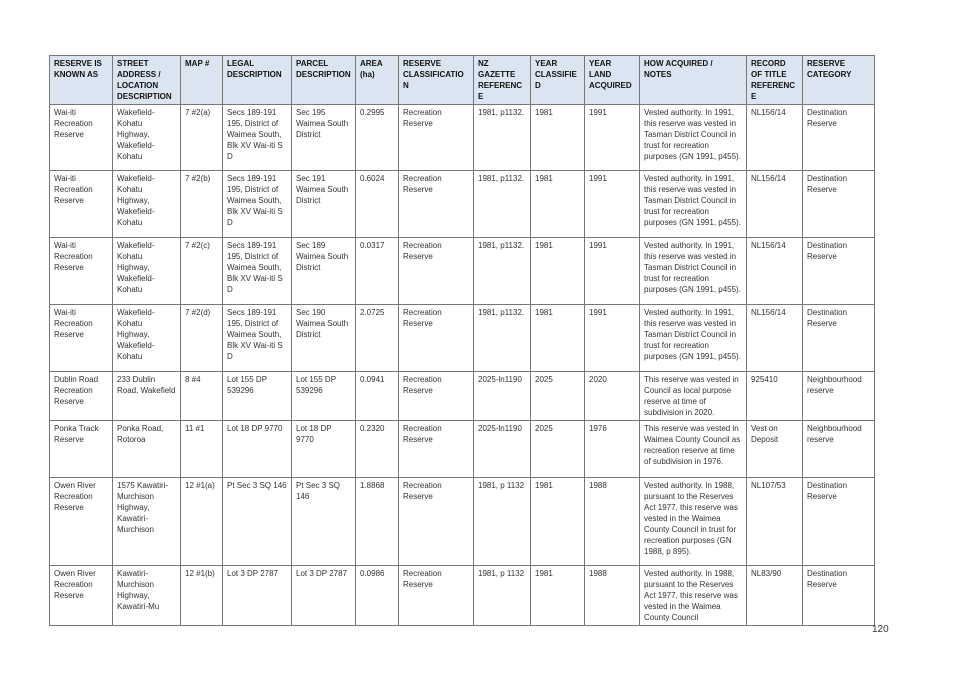 The image size is (954, 676). What do you see at coordinates (323, 271) in the screenshot?
I see `table-cell: Sec 189 Waimea South District` at bounding box center [323, 271].